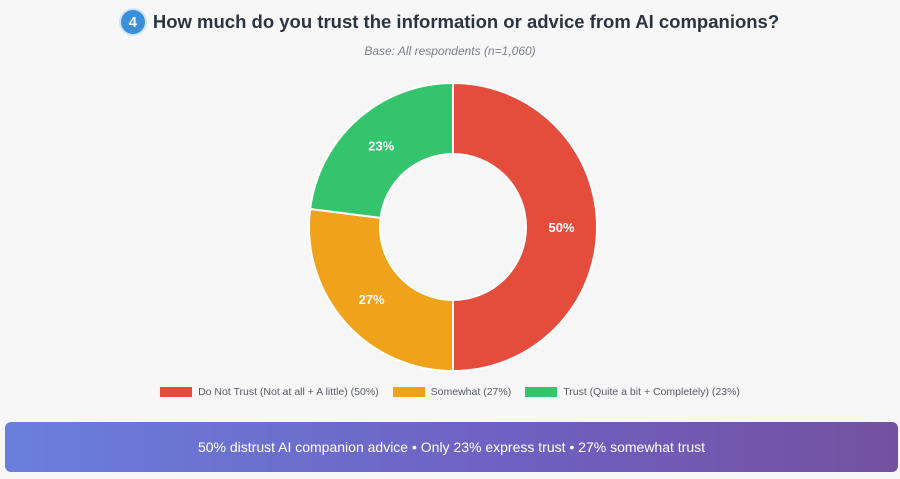 This screenshot has width=900, height=479. Describe the element at coordinates (450, 51) in the screenshot. I see `chart-subtitle: Base: All respondents (n=1,060)` at that location.